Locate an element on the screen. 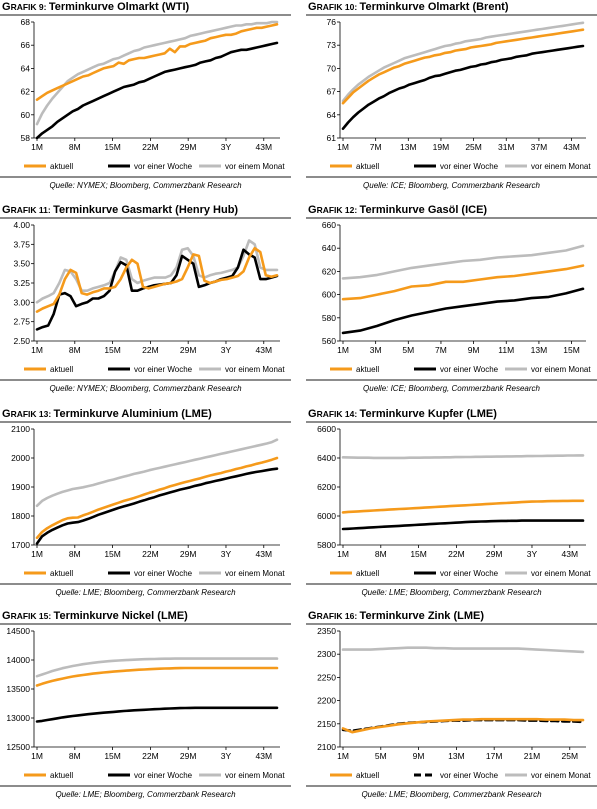  y-tick-label: 13500 is located at coordinates (18, 689).